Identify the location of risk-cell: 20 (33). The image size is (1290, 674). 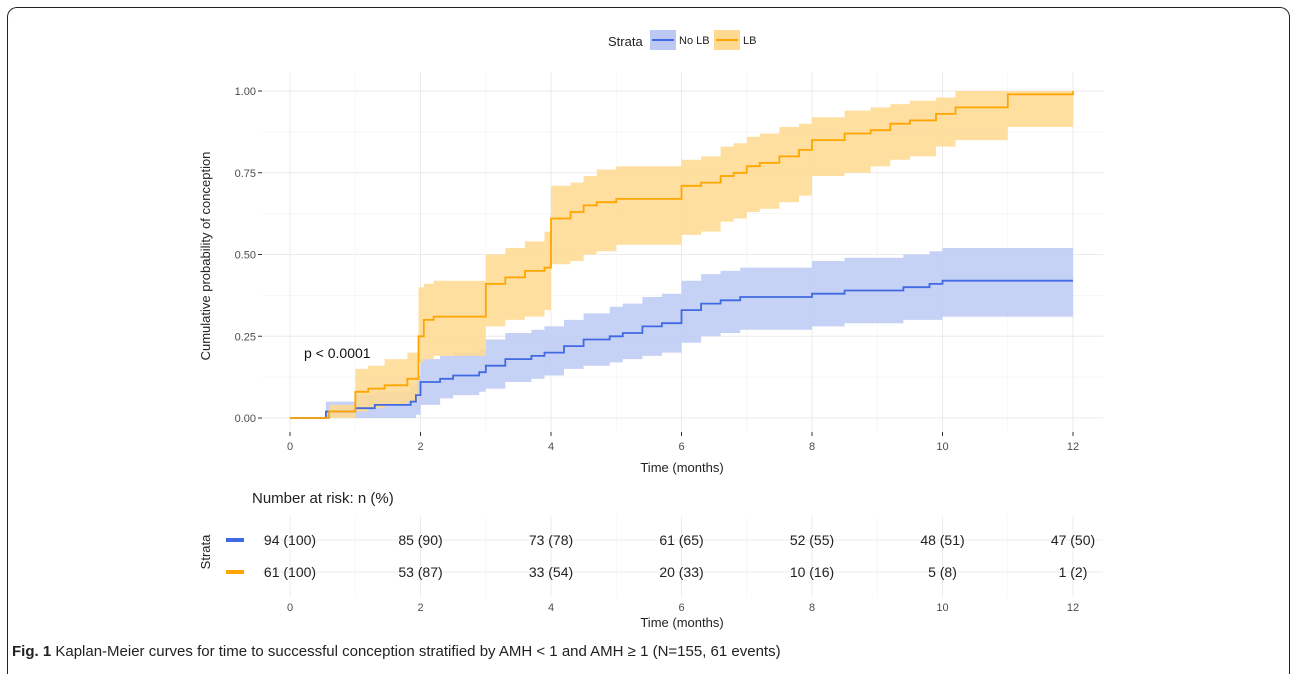
(681, 572).